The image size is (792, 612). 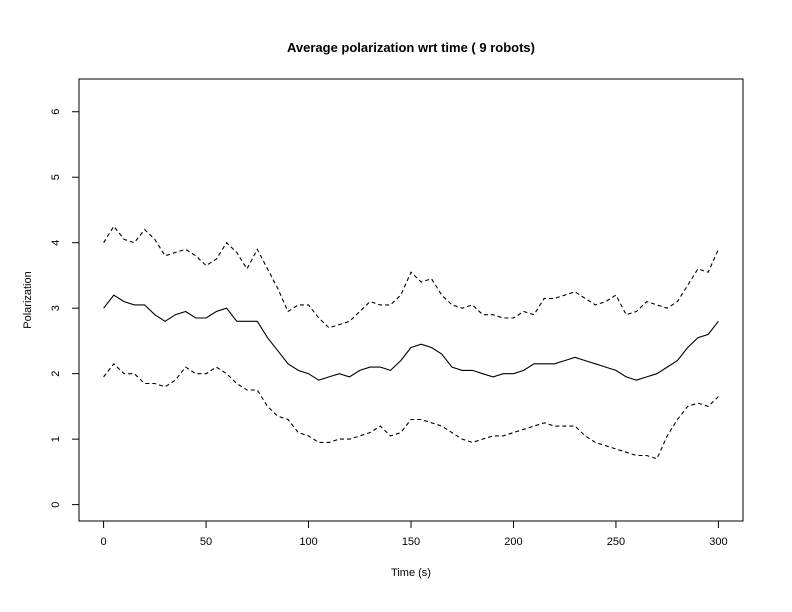 What do you see at coordinates (308, 542) in the screenshot?
I see `x-tick-label: 100` at bounding box center [308, 542].